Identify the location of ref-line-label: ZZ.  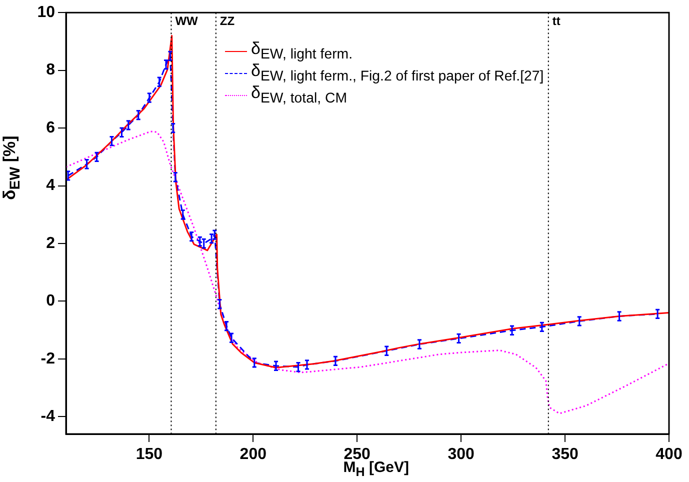
(227, 21).